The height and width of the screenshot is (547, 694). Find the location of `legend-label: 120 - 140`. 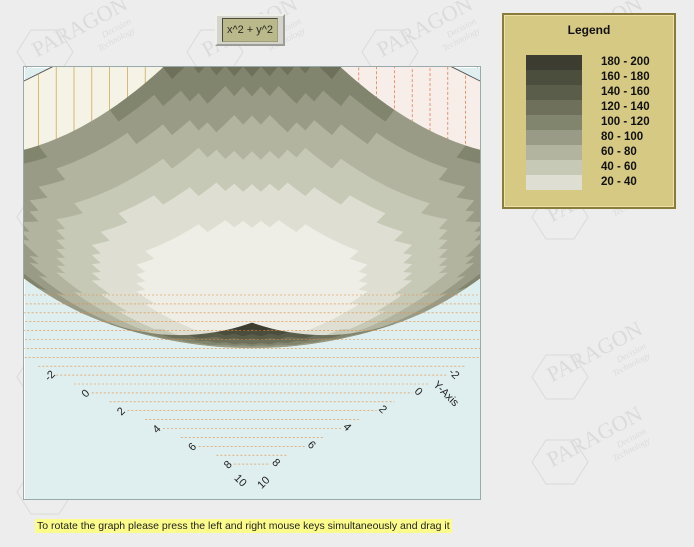

legend-label: 120 - 140 is located at coordinates (625, 107).